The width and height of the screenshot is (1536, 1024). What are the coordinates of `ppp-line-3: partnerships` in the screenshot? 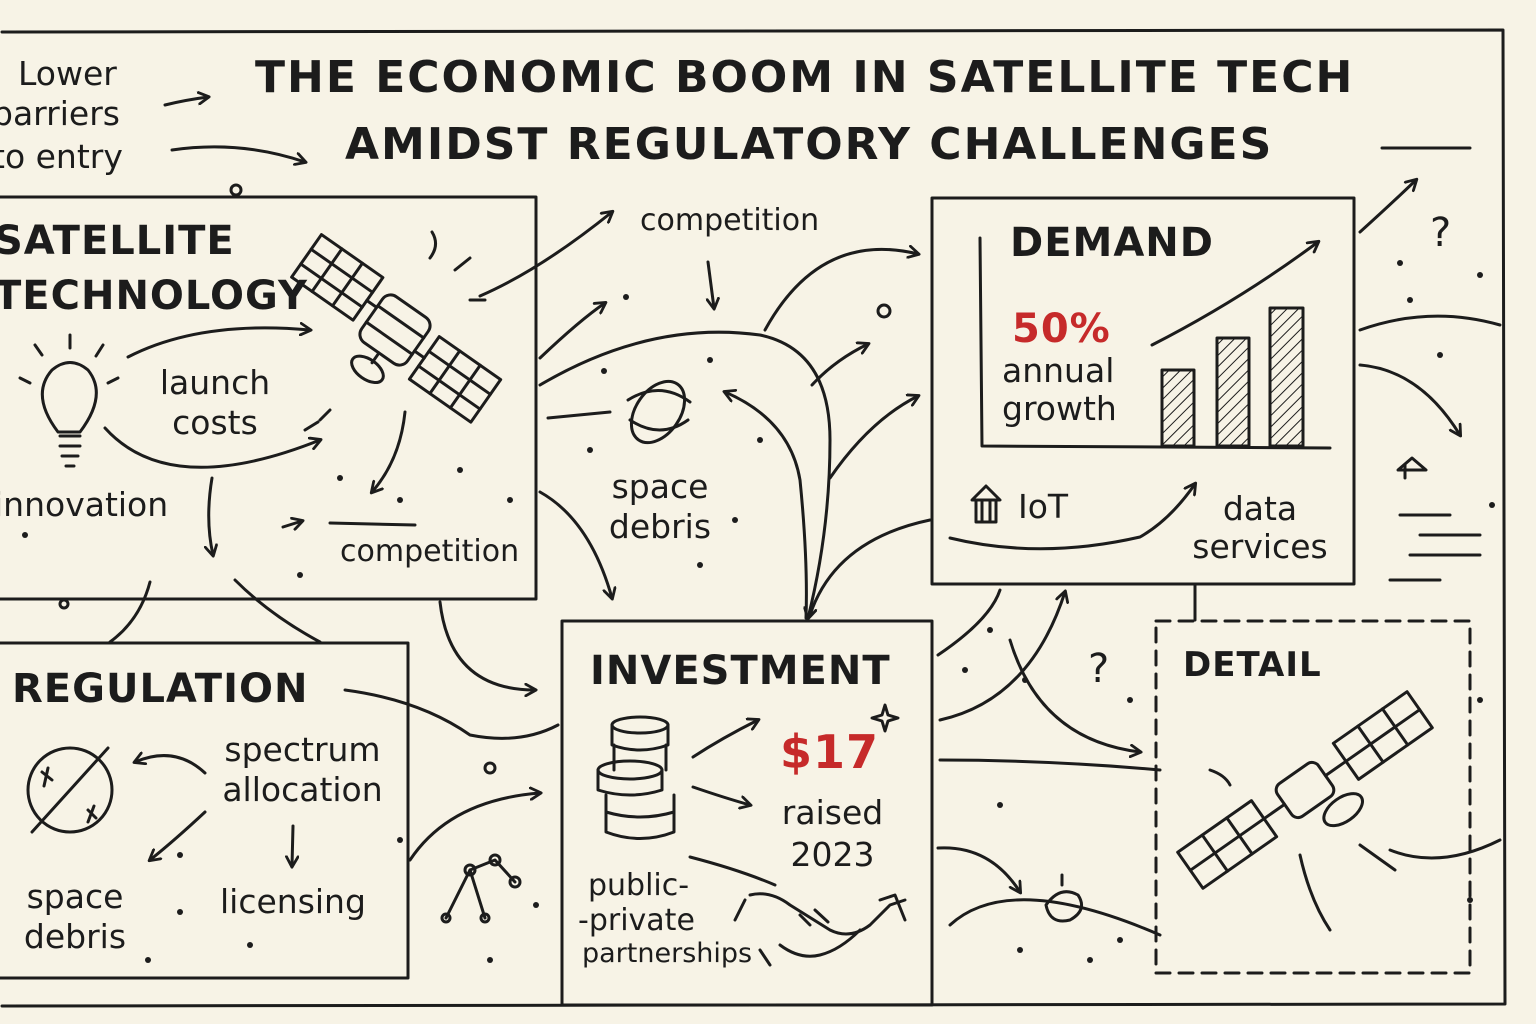 It's located at (667, 953).